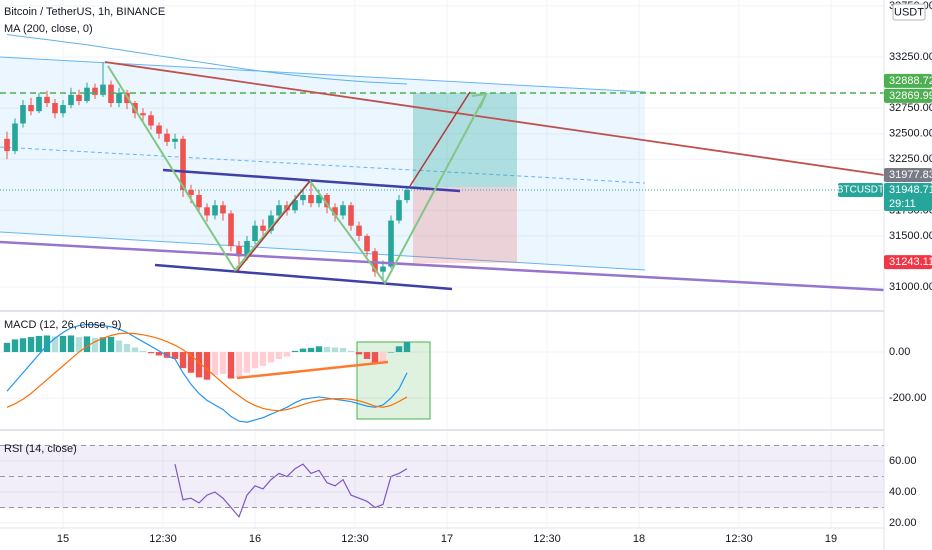 This screenshot has height=550, width=932. I want to click on rsi-line, so click(291, 490).